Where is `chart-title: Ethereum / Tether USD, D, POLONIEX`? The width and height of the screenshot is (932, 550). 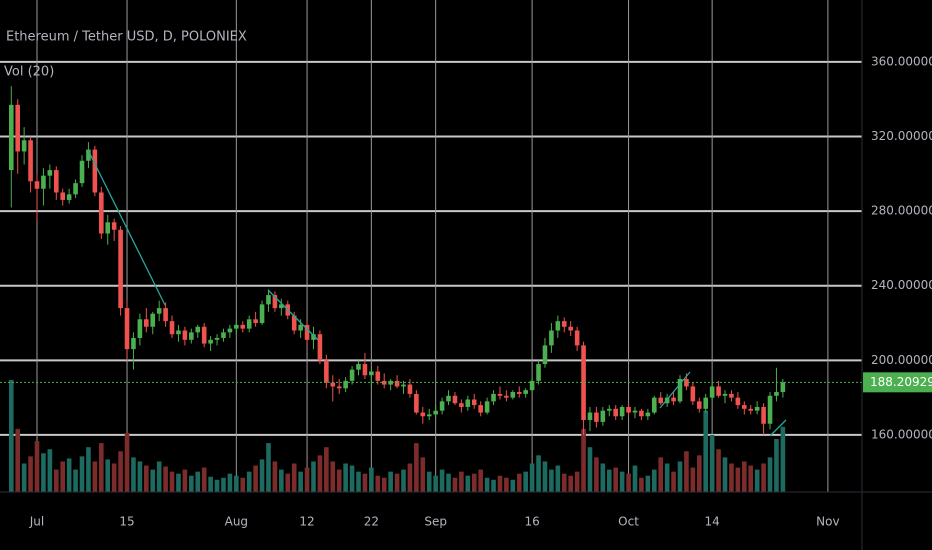 chart-title: Ethereum / Tether USD, D, POLONIEX is located at coordinates (126, 37).